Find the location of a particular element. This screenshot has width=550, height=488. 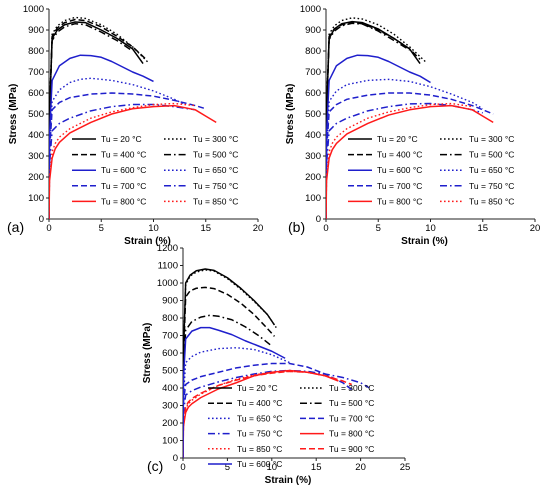

y-tick-label: 1100 is located at coordinates (168, 266).